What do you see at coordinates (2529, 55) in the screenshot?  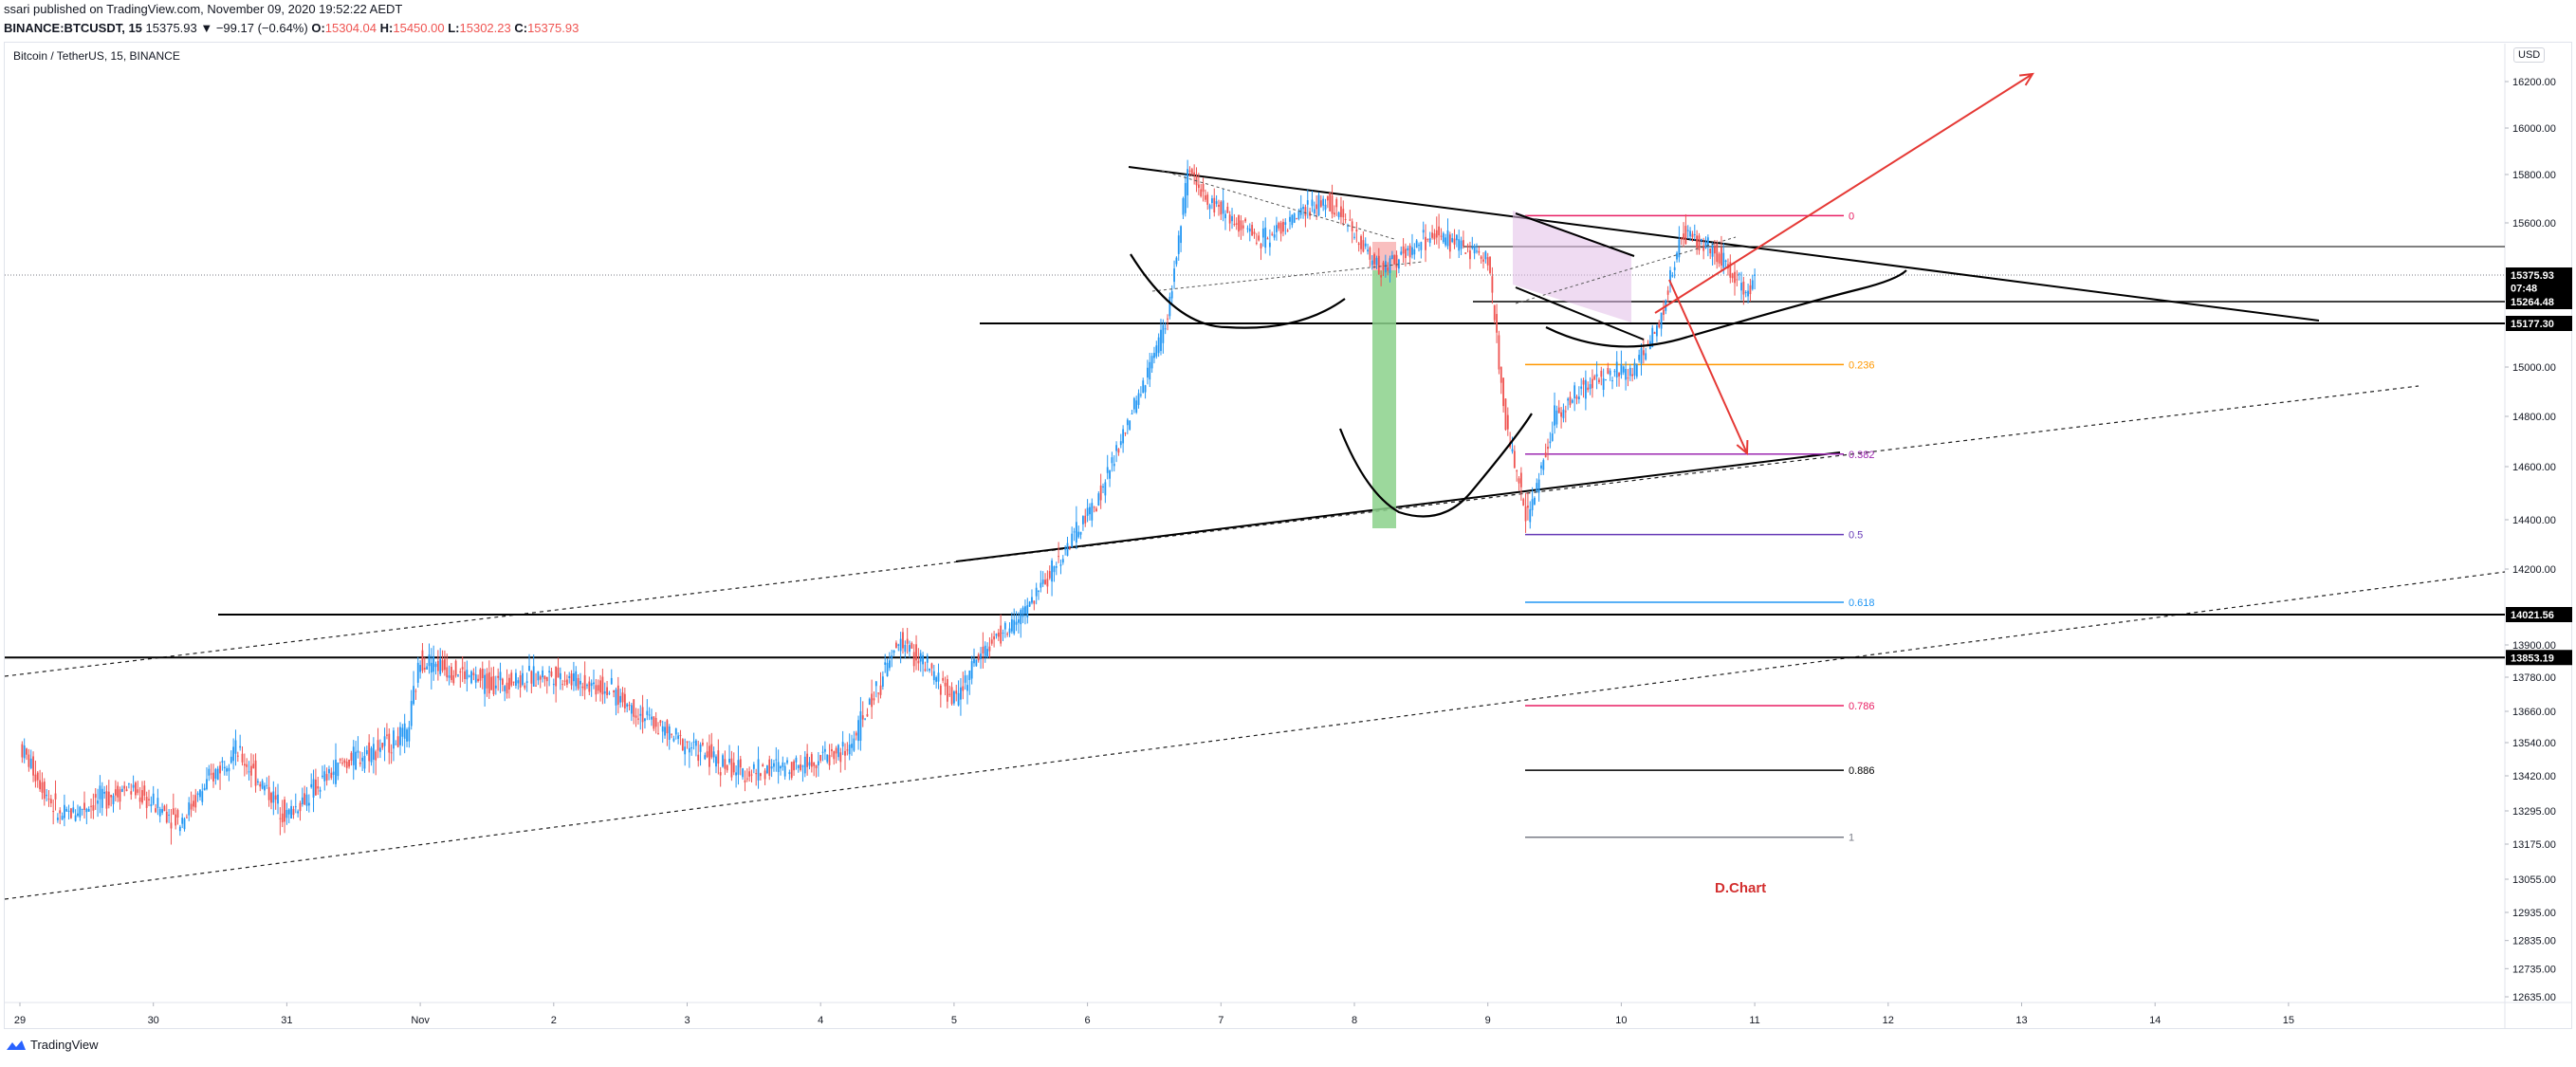 I see `currency-button: USD` at bounding box center [2529, 55].